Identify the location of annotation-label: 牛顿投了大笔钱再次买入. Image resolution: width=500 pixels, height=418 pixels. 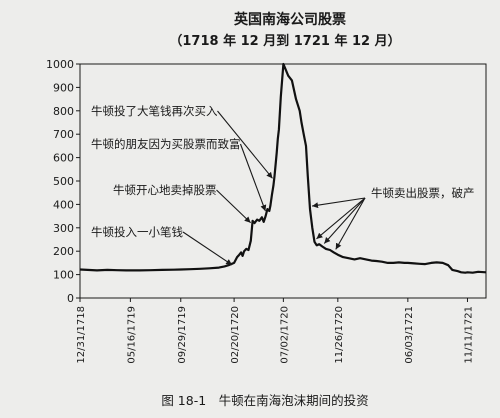
(154, 111).